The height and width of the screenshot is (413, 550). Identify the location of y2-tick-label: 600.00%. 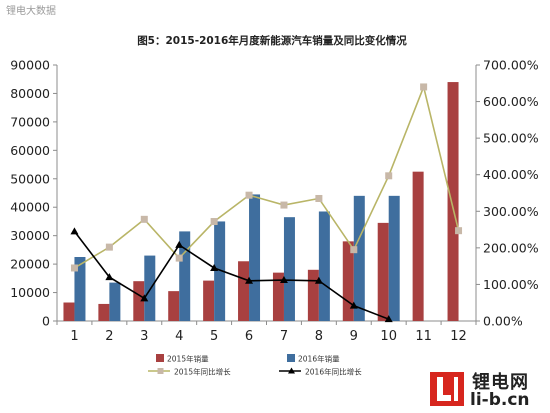
(511, 101).